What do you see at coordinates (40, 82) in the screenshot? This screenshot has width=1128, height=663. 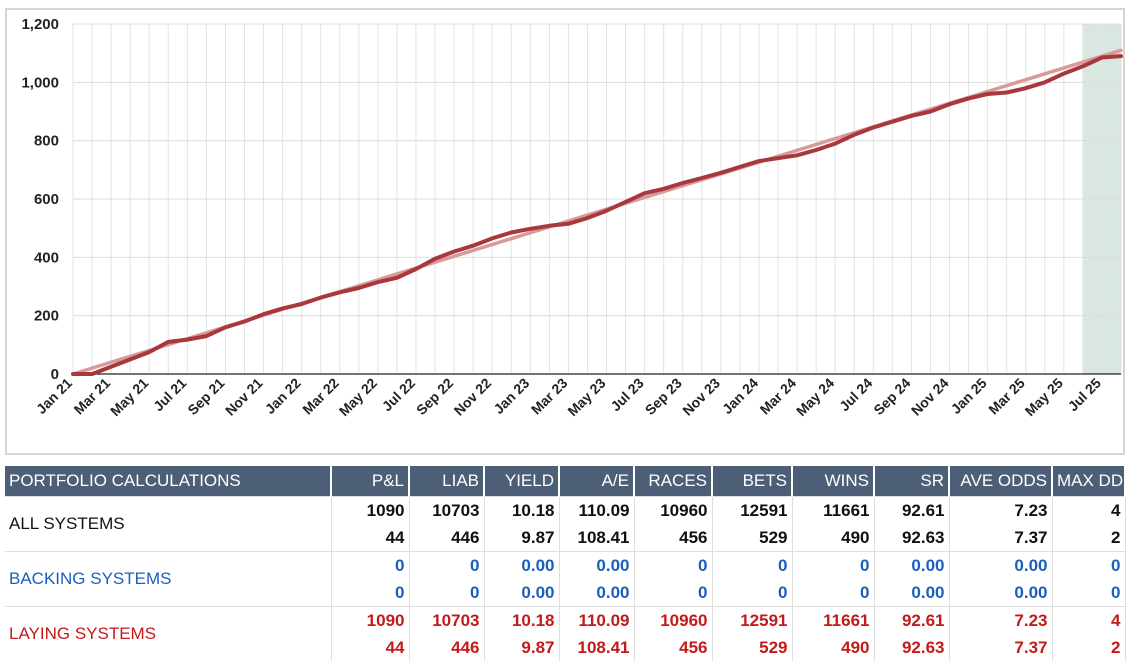 I see `y-tick-label: 1,000` at bounding box center [40, 82].